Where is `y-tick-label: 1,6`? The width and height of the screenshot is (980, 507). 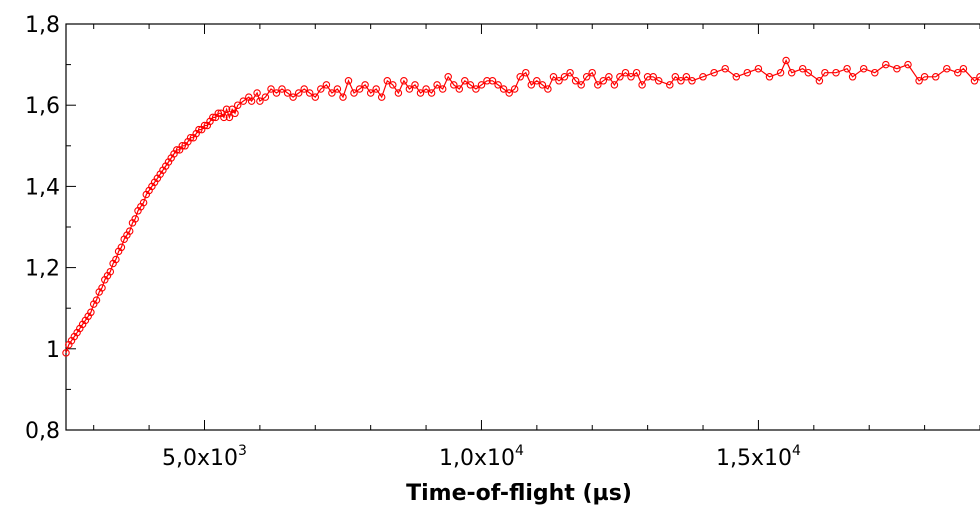 y-tick-label: 1,6 is located at coordinates (42, 106).